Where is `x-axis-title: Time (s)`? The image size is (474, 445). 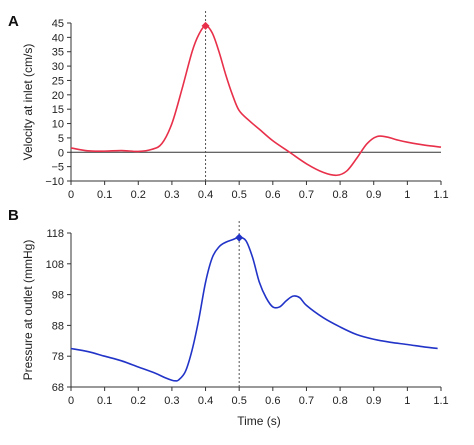 x-axis-title: Time (s) is located at coordinates (259, 421).